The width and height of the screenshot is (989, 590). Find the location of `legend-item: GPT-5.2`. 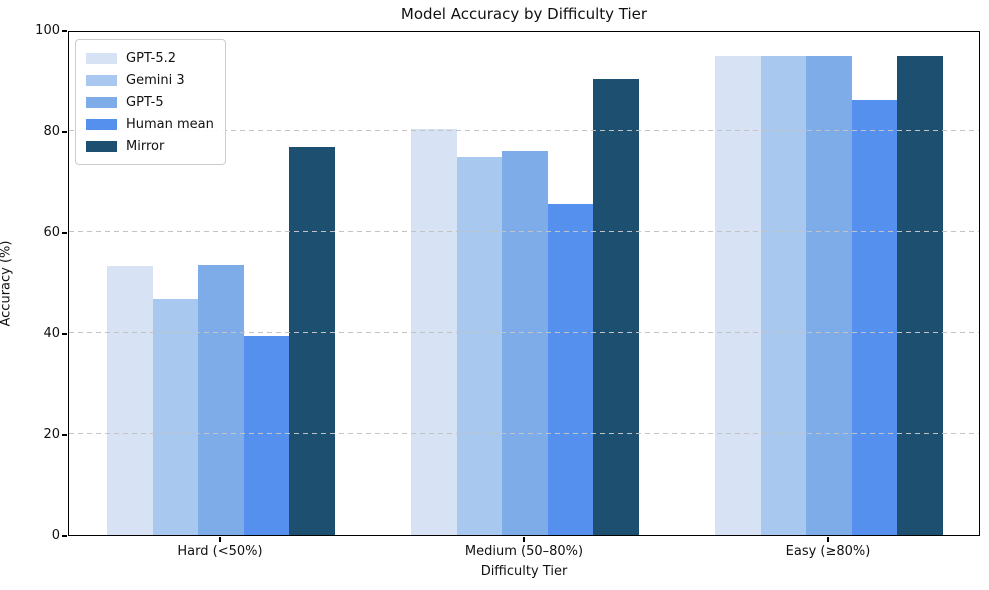

legend-item: GPT-5.2 is located at coordinates (150, 58).